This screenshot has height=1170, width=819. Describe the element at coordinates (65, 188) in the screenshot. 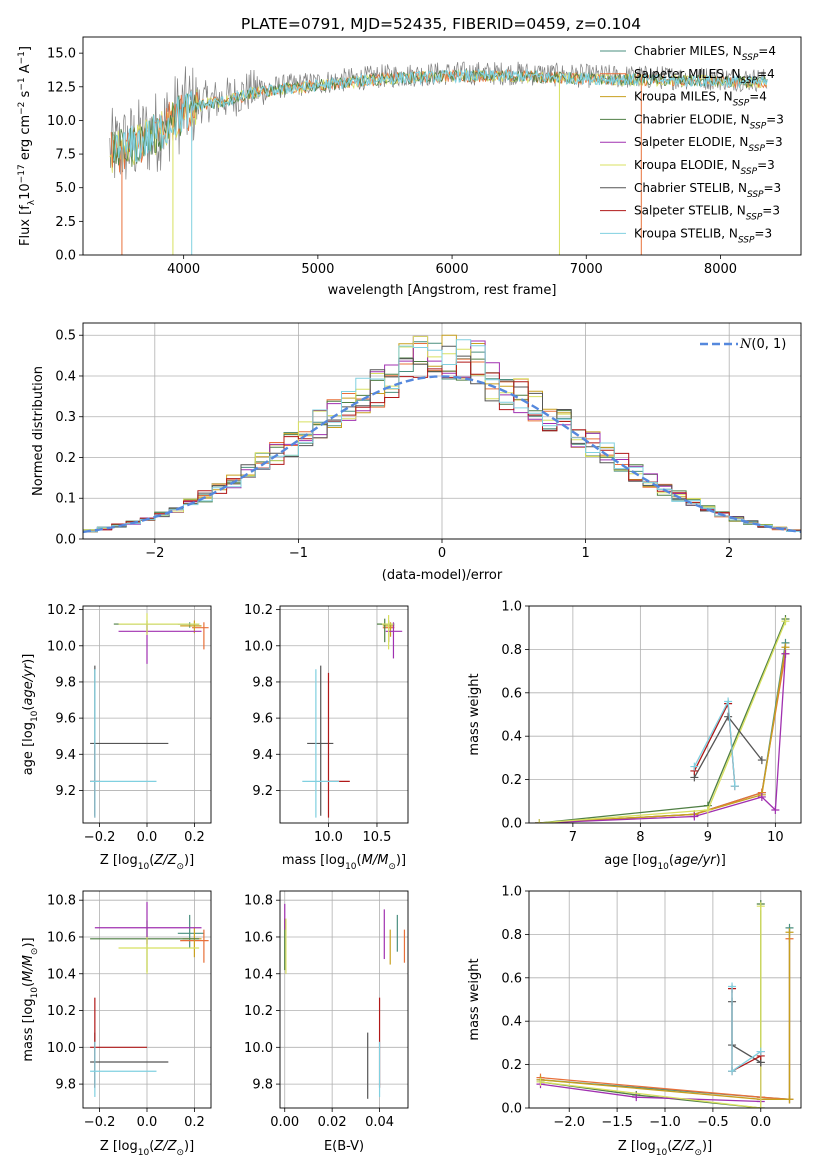

I see `ytick-label-2: 5.0` at that location.